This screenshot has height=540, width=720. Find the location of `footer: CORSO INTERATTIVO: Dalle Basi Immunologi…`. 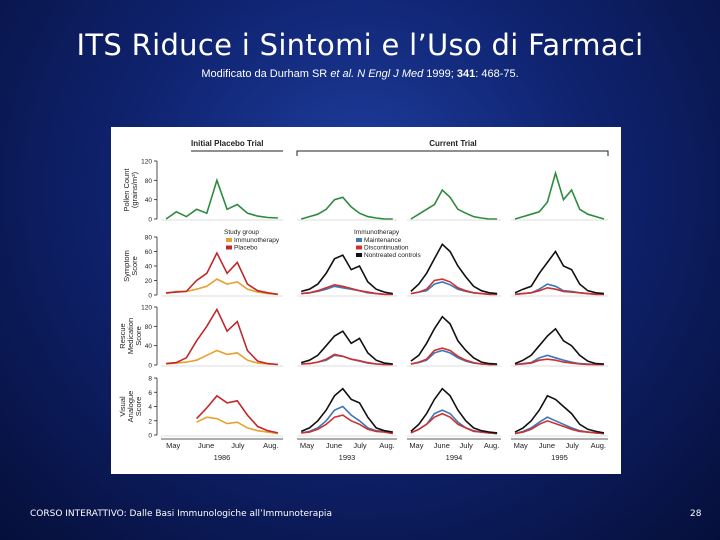

footer: CORSO INTERATTIVO: Dalle Basi Immunologi… is located at coordinates (181, 514).